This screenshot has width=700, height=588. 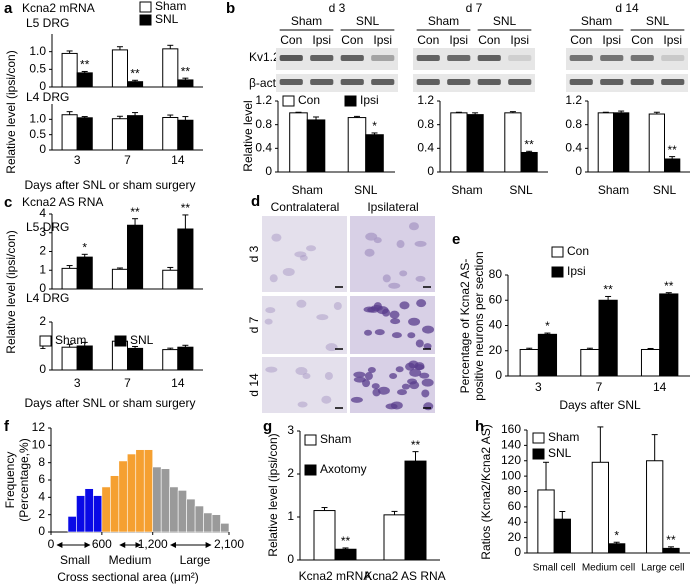 I want to click on x-tick-label: Large cell, so click(x=662, y=568).